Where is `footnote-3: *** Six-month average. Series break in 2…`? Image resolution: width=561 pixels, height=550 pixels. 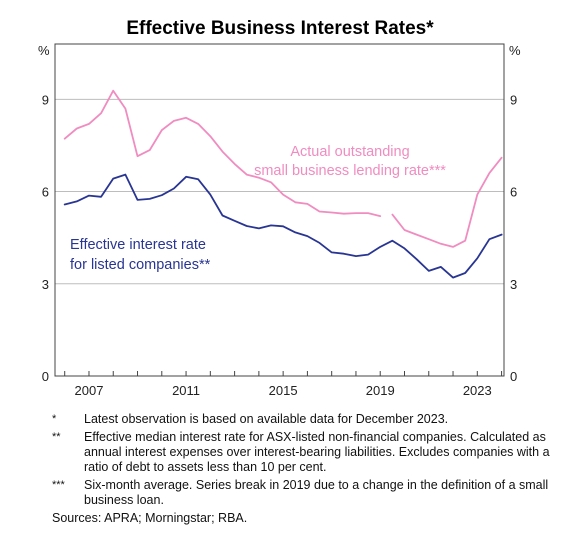 footnote-3: *** Six-month average. Series break in 2… is located at coordinates (302, 493).